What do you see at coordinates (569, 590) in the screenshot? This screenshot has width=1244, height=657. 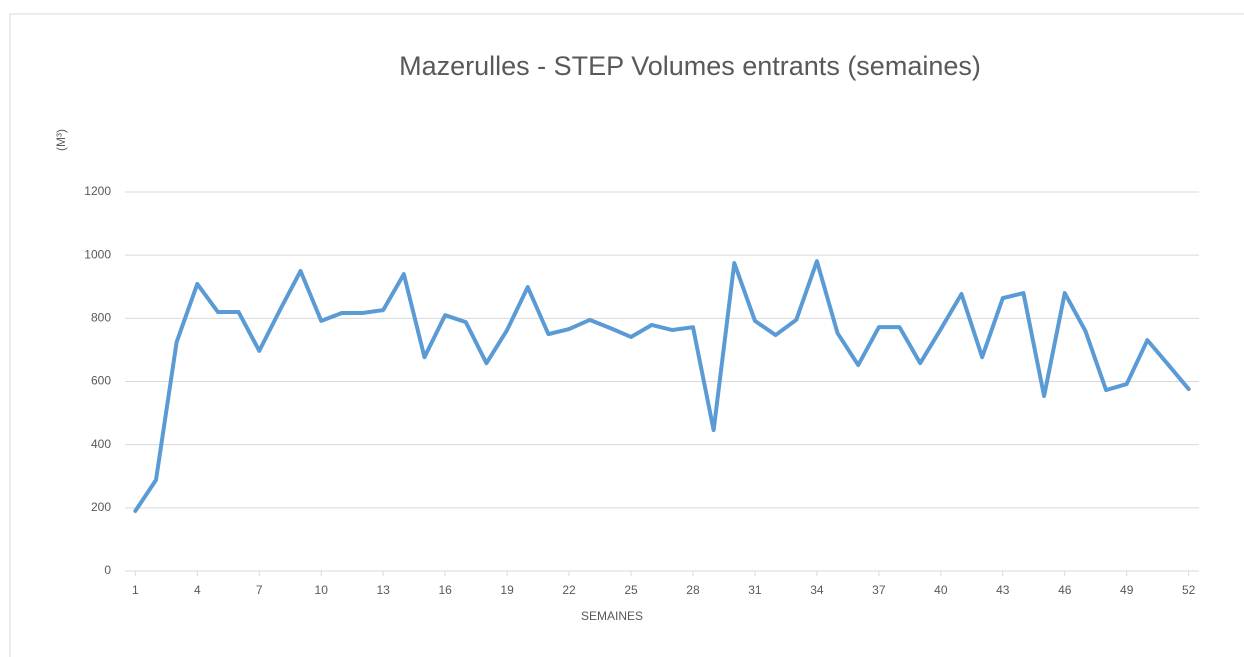 I see `x-tick-label: 22` at bounding box center [569, 590].